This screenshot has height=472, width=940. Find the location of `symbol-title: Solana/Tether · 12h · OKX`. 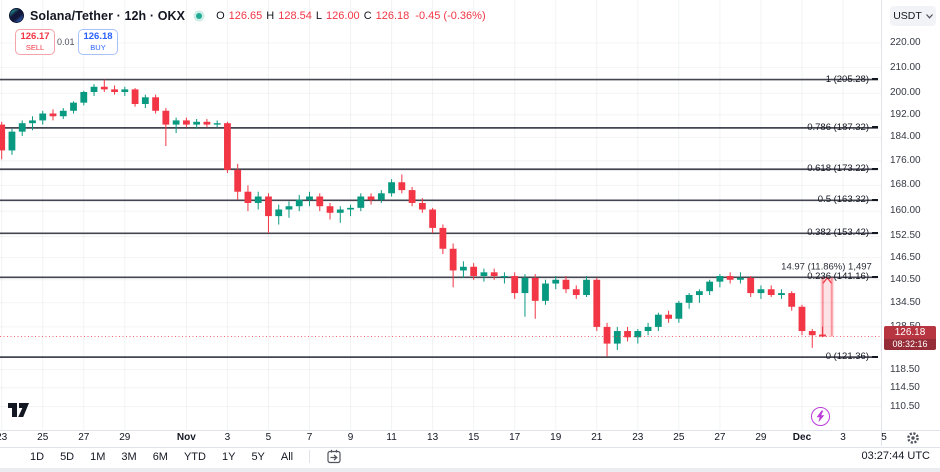

symbol-title: Solana/Tether · 12h · OKX is located at coordinates (108, 15).